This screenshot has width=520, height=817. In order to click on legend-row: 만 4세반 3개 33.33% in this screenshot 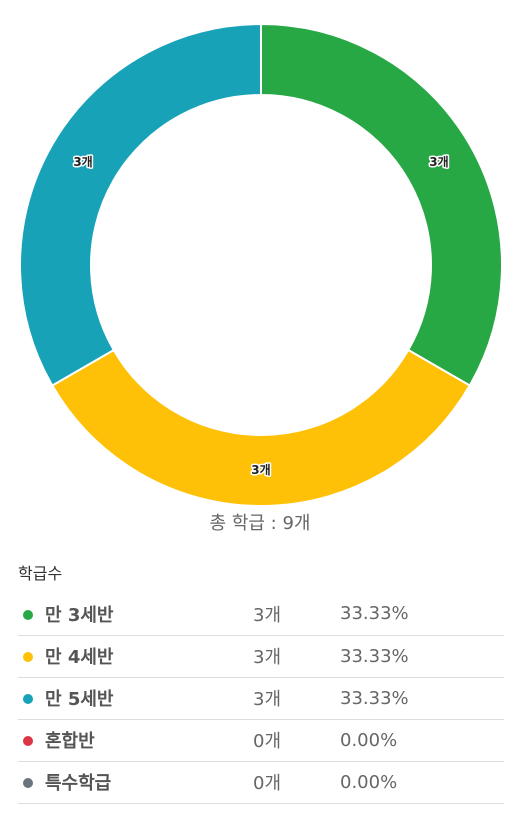, I will do `click(261, 656)`.